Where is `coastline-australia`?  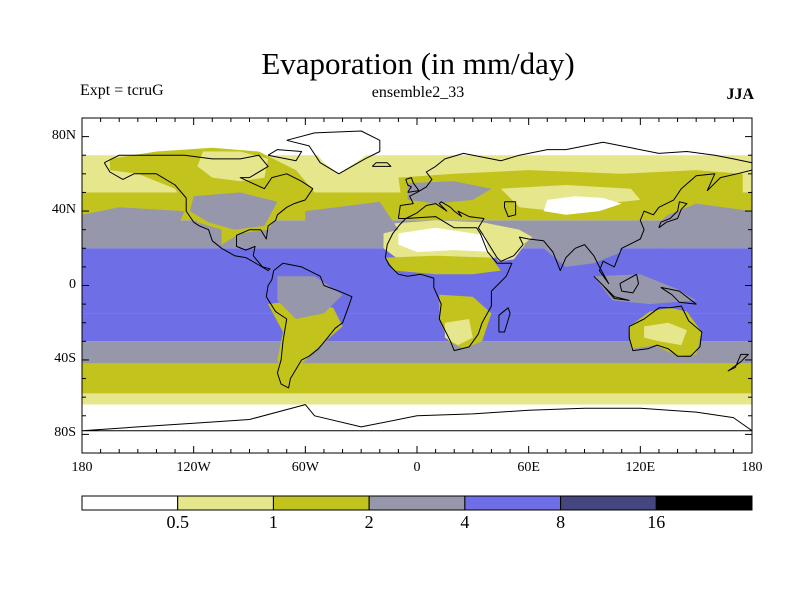
coastline-australia is located at coordinates (665, 331).